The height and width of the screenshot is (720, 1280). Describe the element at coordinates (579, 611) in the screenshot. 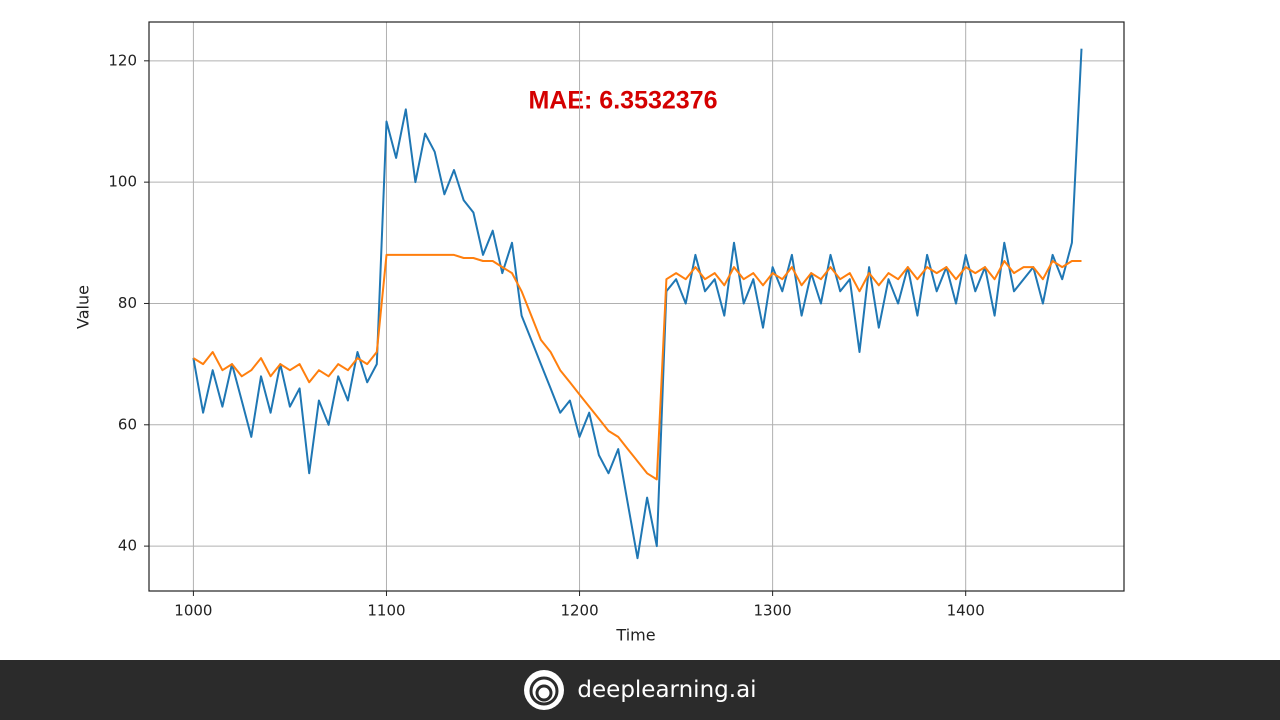

I see `x-tick-label: 1200` at that location.